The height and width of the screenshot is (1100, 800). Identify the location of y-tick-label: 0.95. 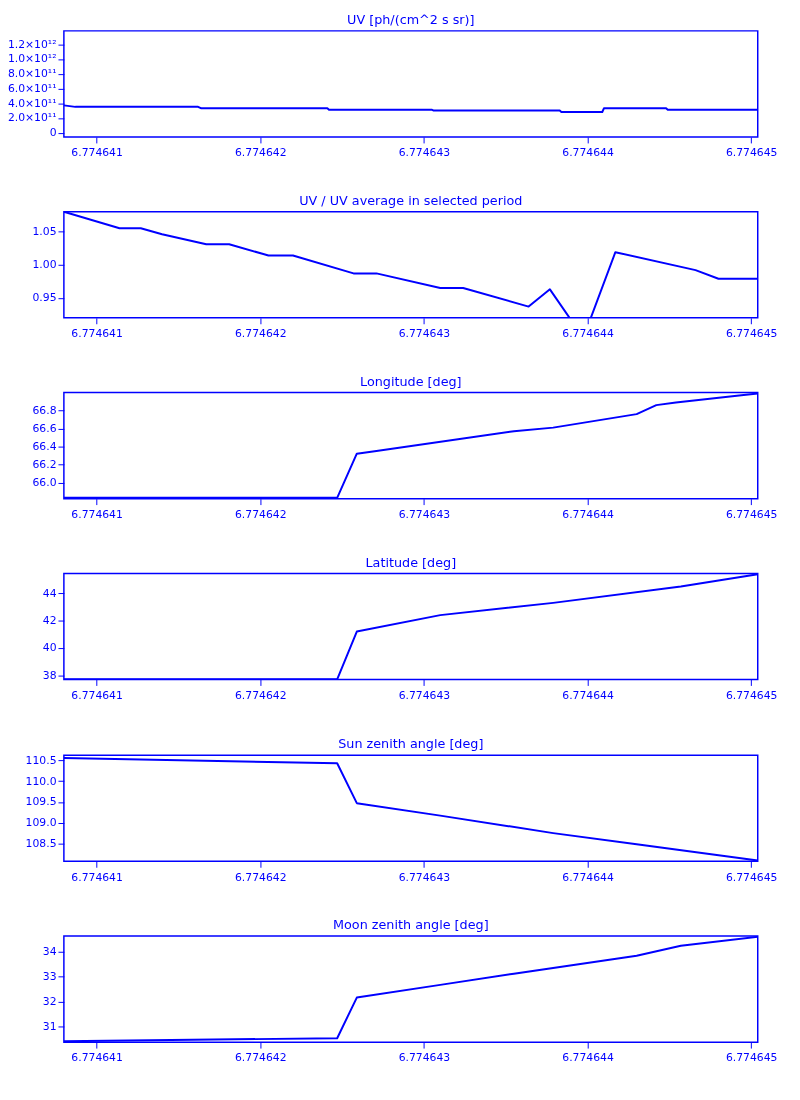
(44, 298).